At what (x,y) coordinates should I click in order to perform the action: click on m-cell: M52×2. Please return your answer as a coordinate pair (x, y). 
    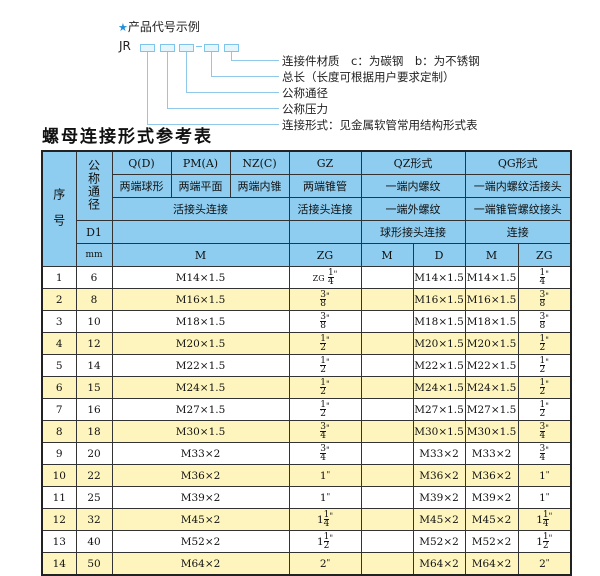
    Looking at the image, I should click on (200, 541).